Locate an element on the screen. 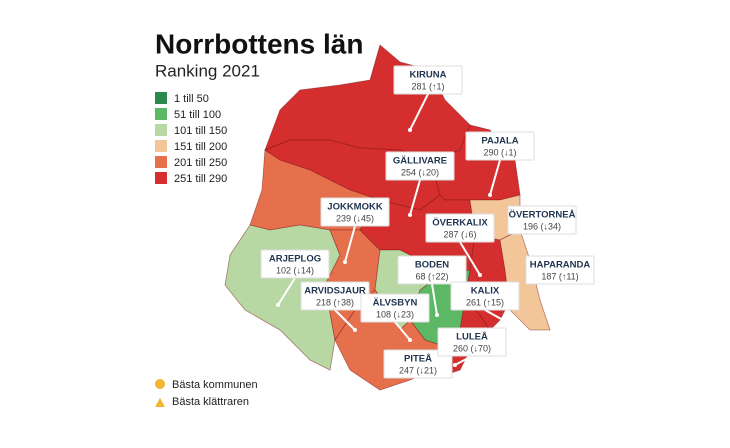 The width and height of the screenshot is (730, 448). municipality-name: BODEN is located at coordinates (432, 265).